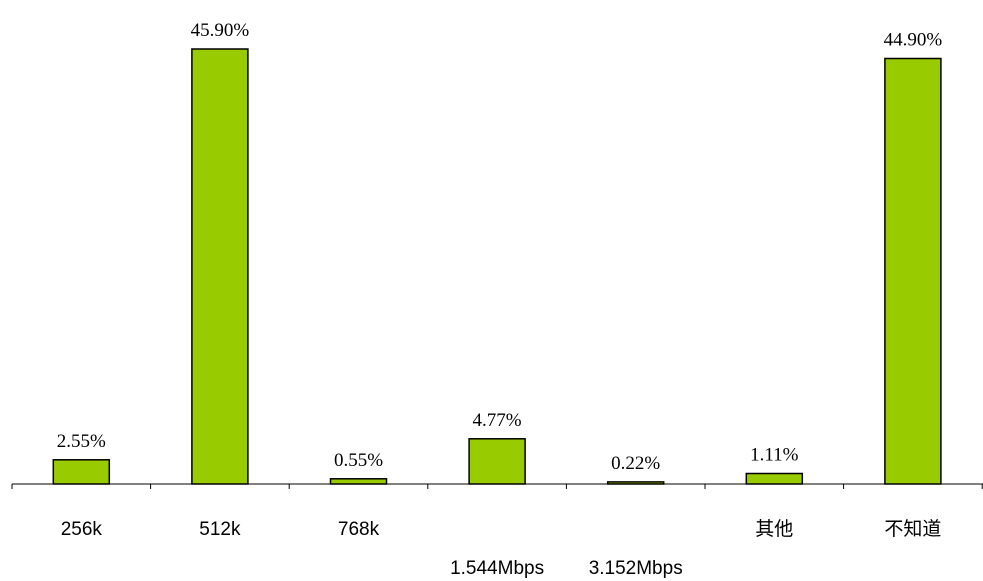  What do you see at coordinates (636, 568) in the screenshot?
I see `category-label: 3.152Mbps` at bounding box center [636, 568].